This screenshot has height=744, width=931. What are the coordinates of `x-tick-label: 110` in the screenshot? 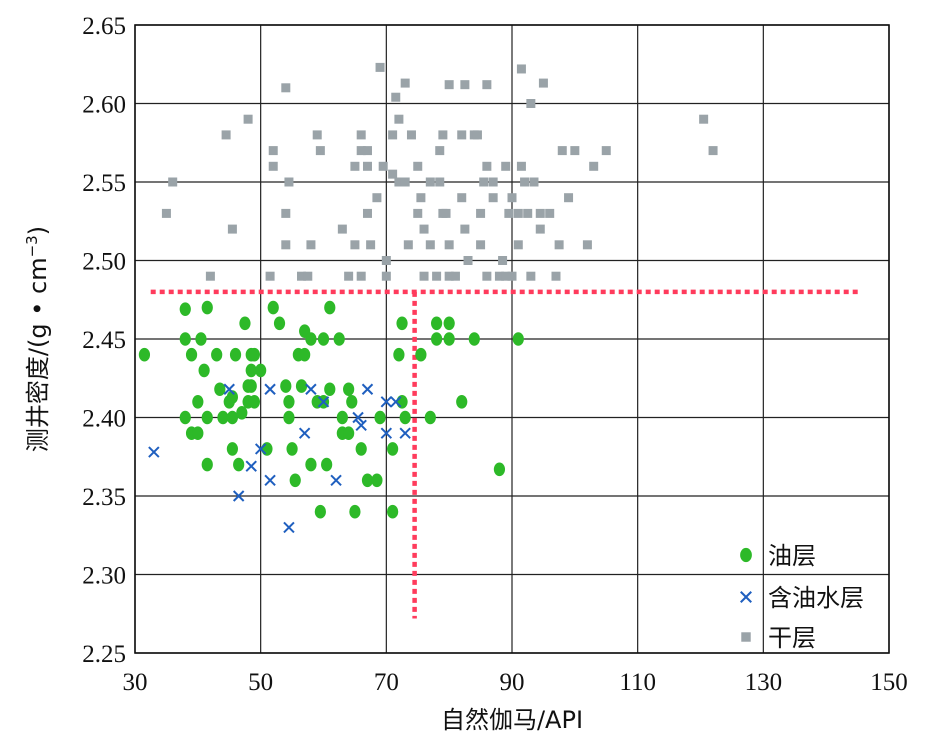 It's located at (637, 682).